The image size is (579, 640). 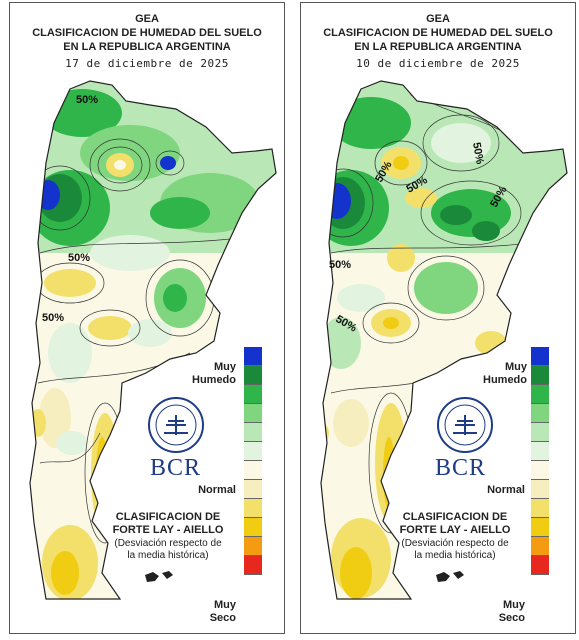 What do you see at coordinates (147, 63) in the screenshot?
I see `map-date: 17 de diciembre de 2025` at bounding box center [147, 63].